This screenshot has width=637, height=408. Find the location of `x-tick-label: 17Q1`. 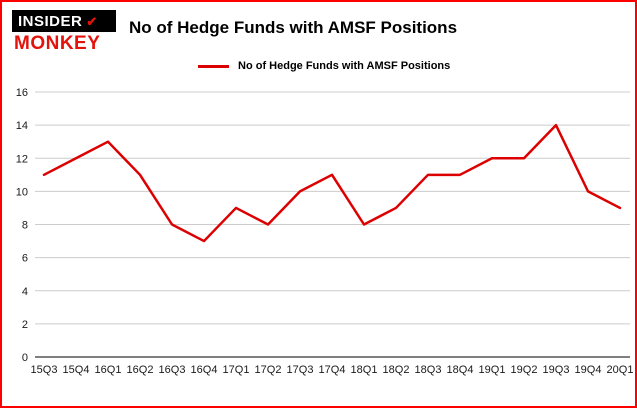

x-tick-label: 17Q1 is located at coordinates (236, 370).